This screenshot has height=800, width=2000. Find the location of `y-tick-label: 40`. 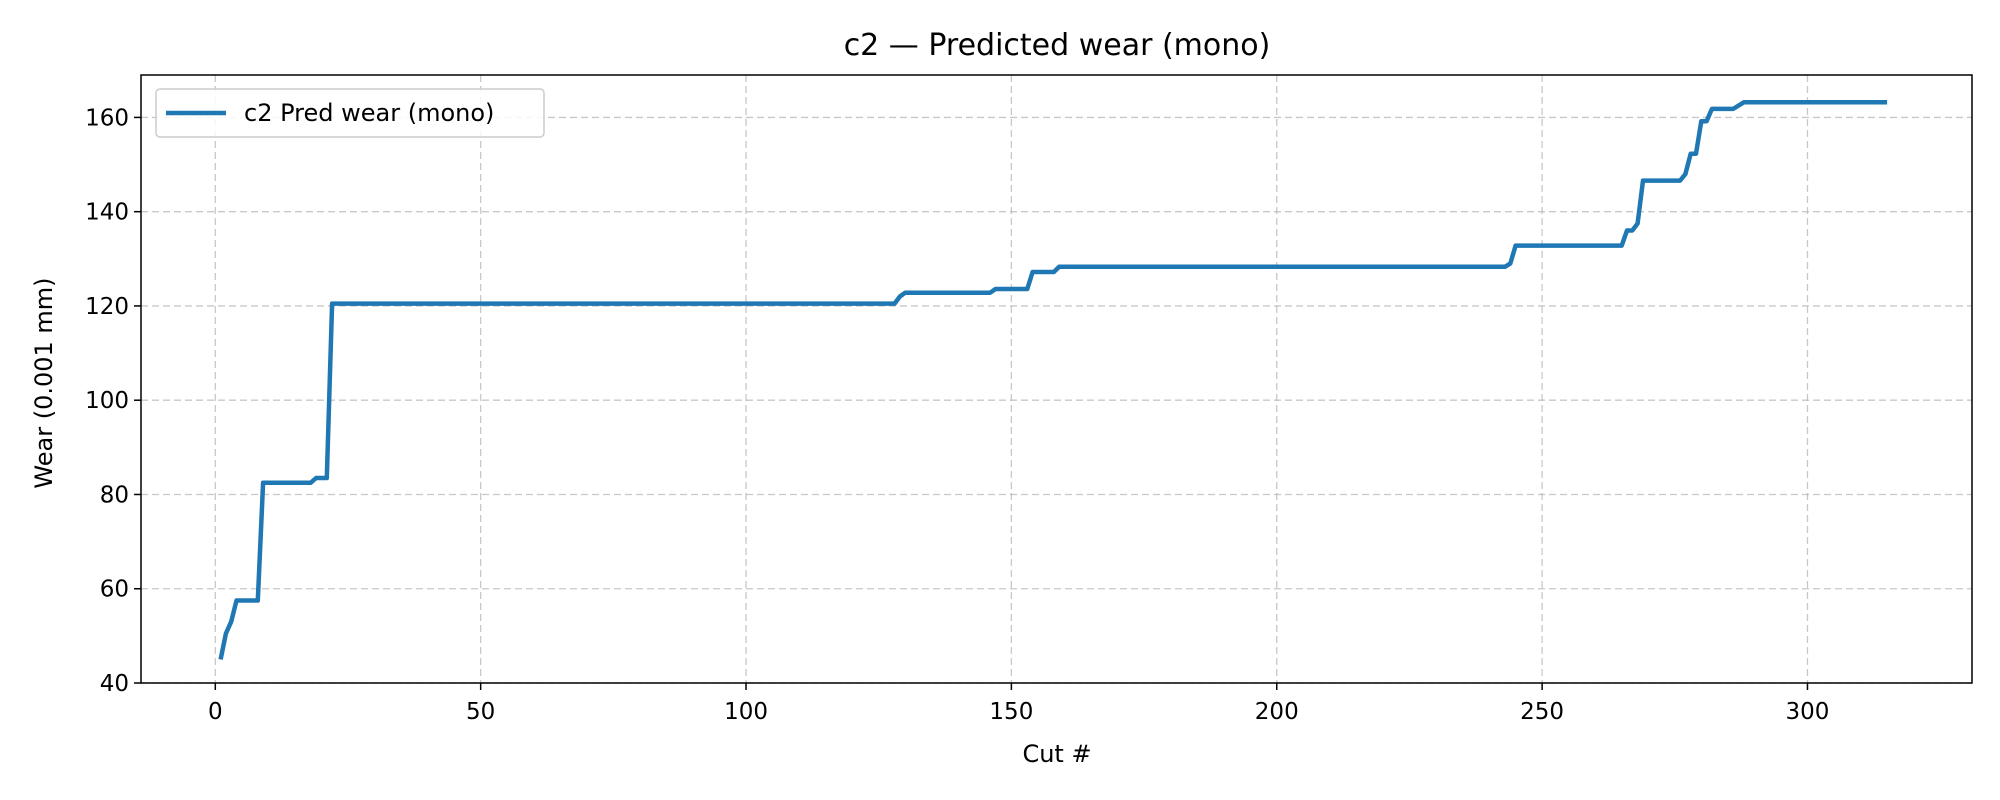

y-tick-label: 40 is located at coordinates (114, 684).